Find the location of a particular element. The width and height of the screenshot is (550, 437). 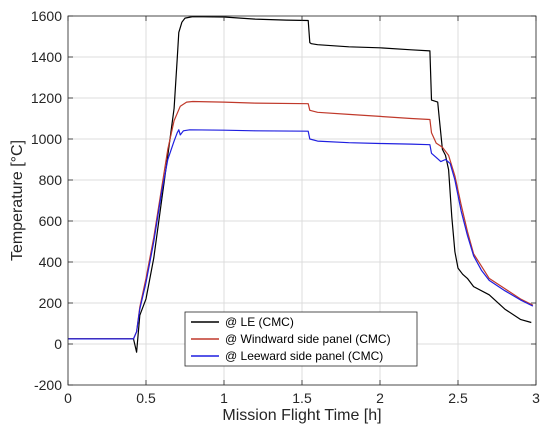

y-tick-label: 200 is located at coordinates (51, 303).